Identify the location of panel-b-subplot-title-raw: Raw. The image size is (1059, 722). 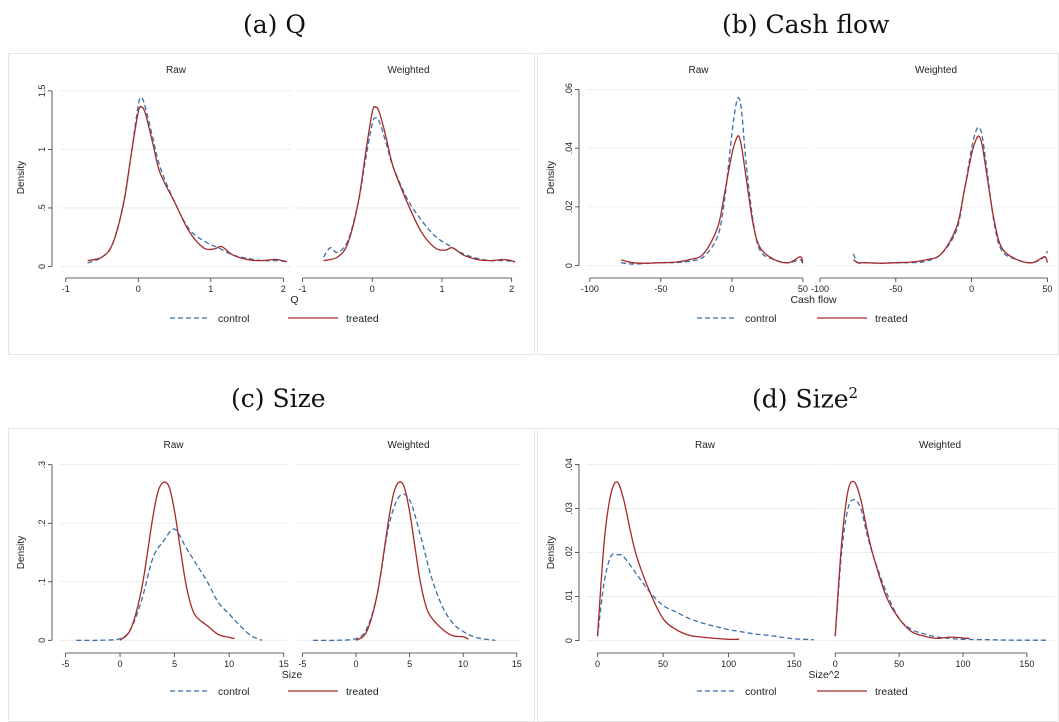
(698, 70).